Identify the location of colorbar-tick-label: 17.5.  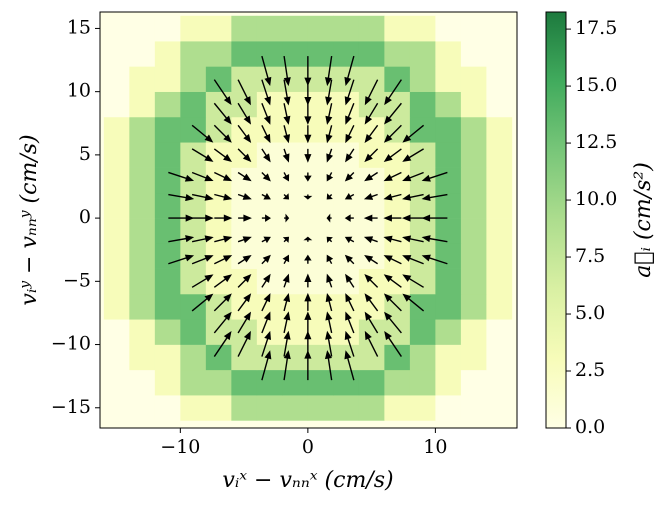
(596, 28).